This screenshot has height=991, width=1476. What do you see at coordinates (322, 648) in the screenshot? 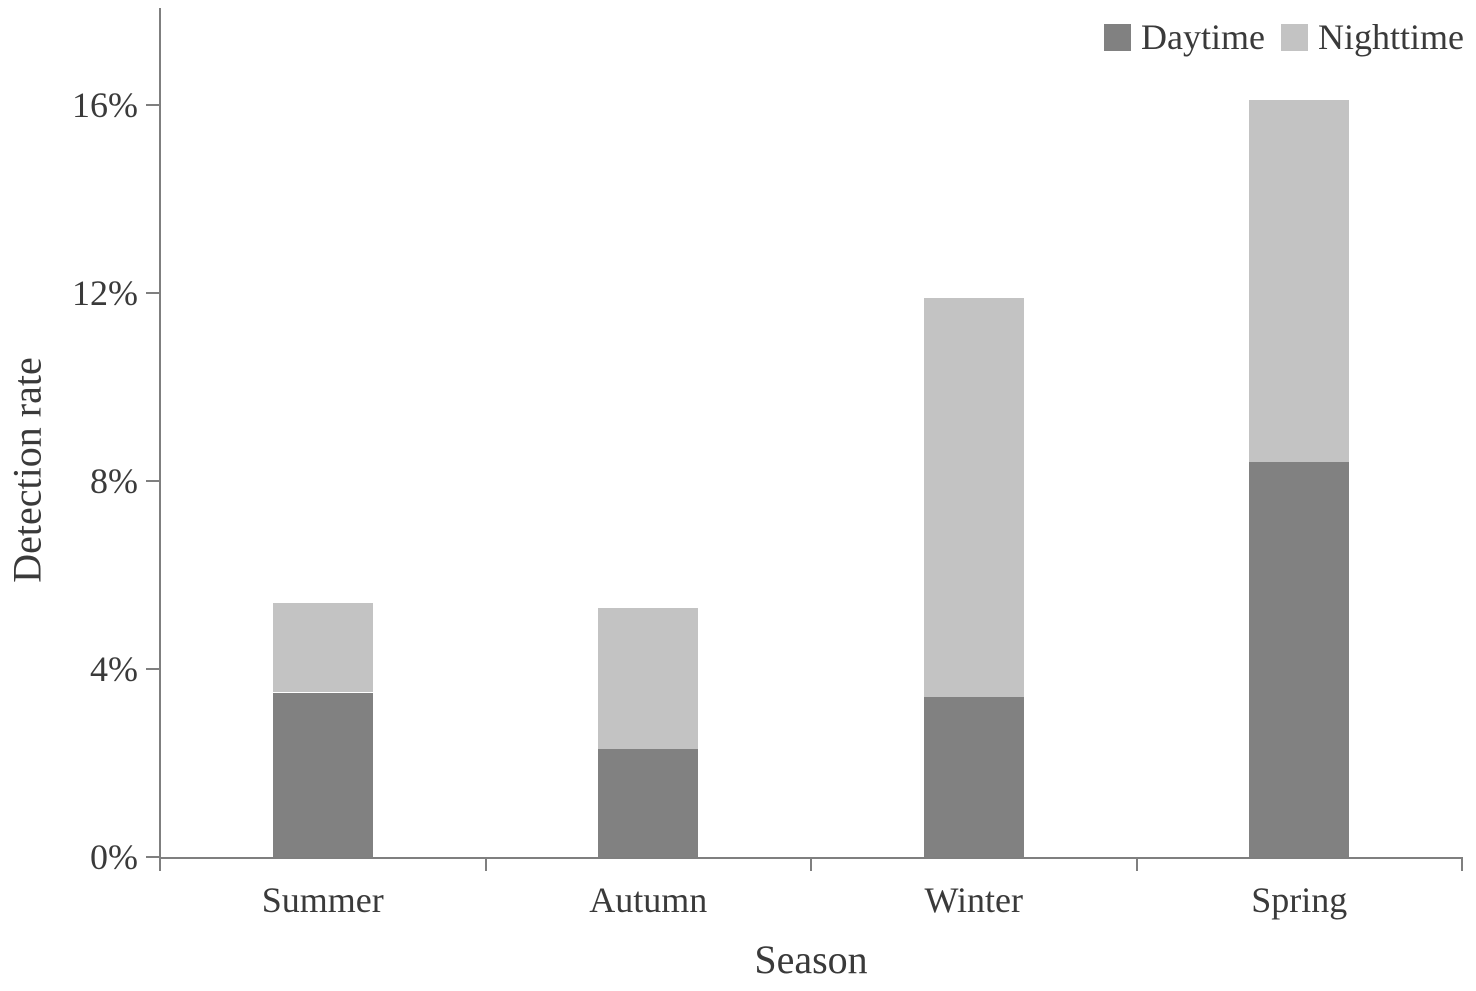
I see `bar-segment-nighttime-summer` at bounding box center [322, 648].